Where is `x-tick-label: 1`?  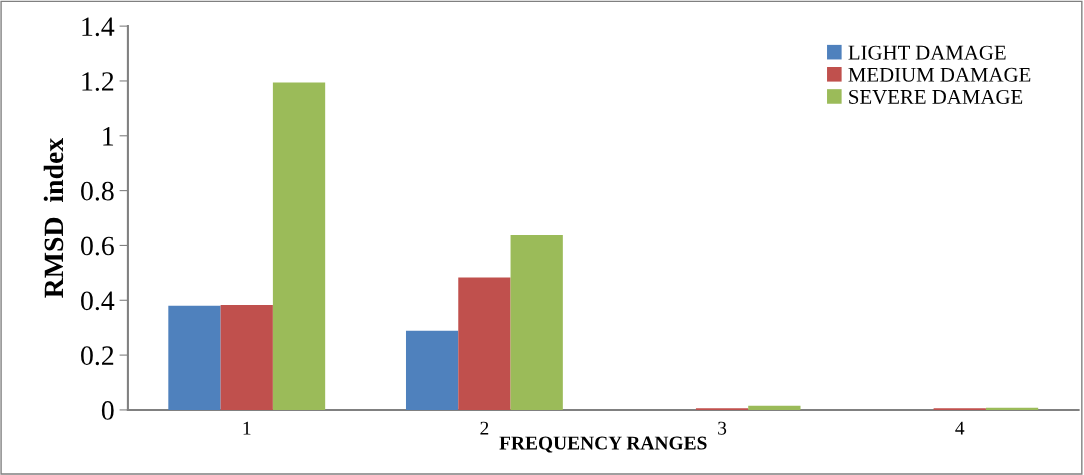
x-tick-label: 1 is located at coordinates (247, 428).